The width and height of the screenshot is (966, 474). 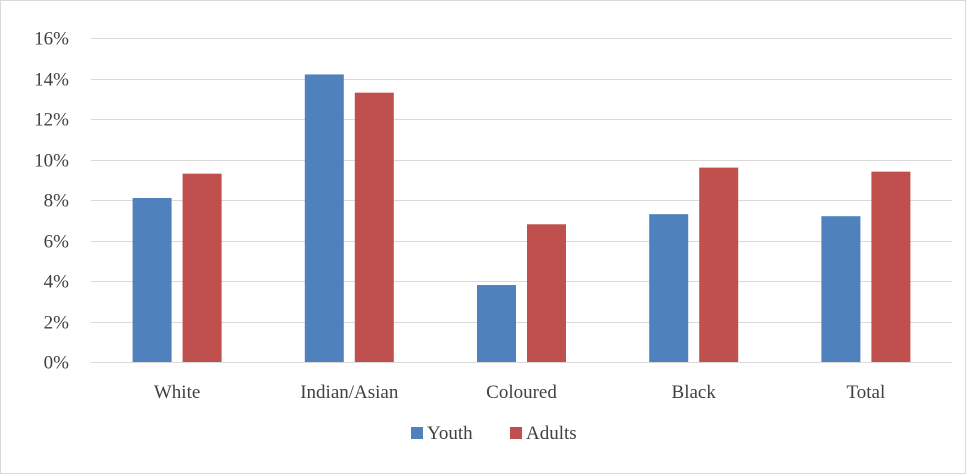 What do you see at coordinates (494, 433) in the screenshot?
I see `legend: Youth Adults` at bounding box center [494, 433].